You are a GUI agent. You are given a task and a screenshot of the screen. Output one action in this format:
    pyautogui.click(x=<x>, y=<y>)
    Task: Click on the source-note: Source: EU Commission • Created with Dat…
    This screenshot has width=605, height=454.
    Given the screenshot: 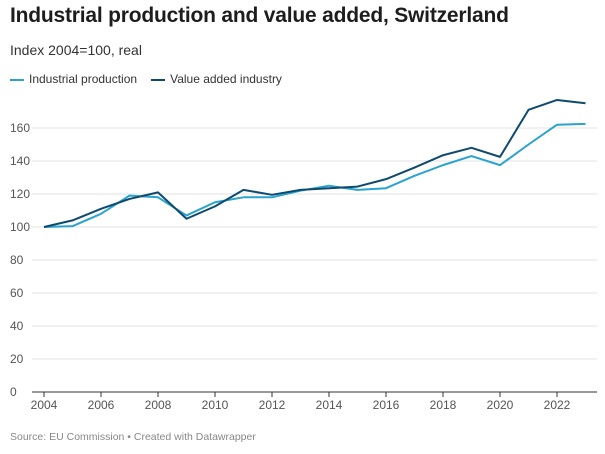 What is the action you would take?
    pyautogui.click(x=133, y=437)
    